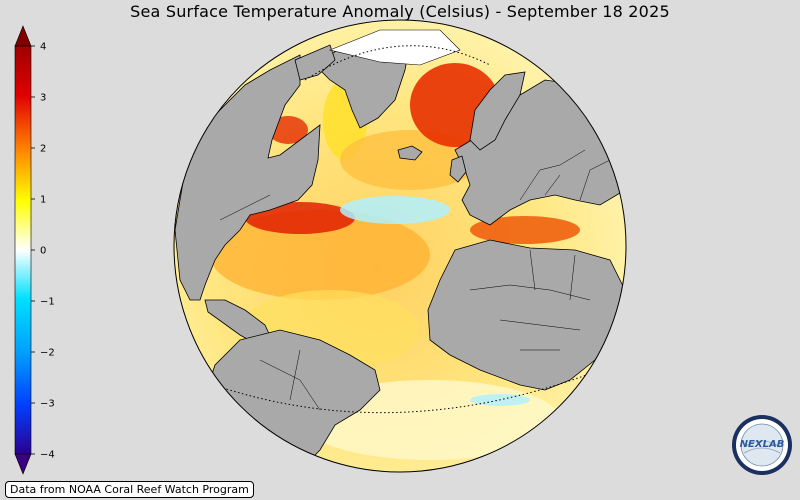 This screenshot has width=800, height=500. Describe the element at coordinates (43, 251) in the screenshot. I see `colorbar-tick-label: 0` at that location.